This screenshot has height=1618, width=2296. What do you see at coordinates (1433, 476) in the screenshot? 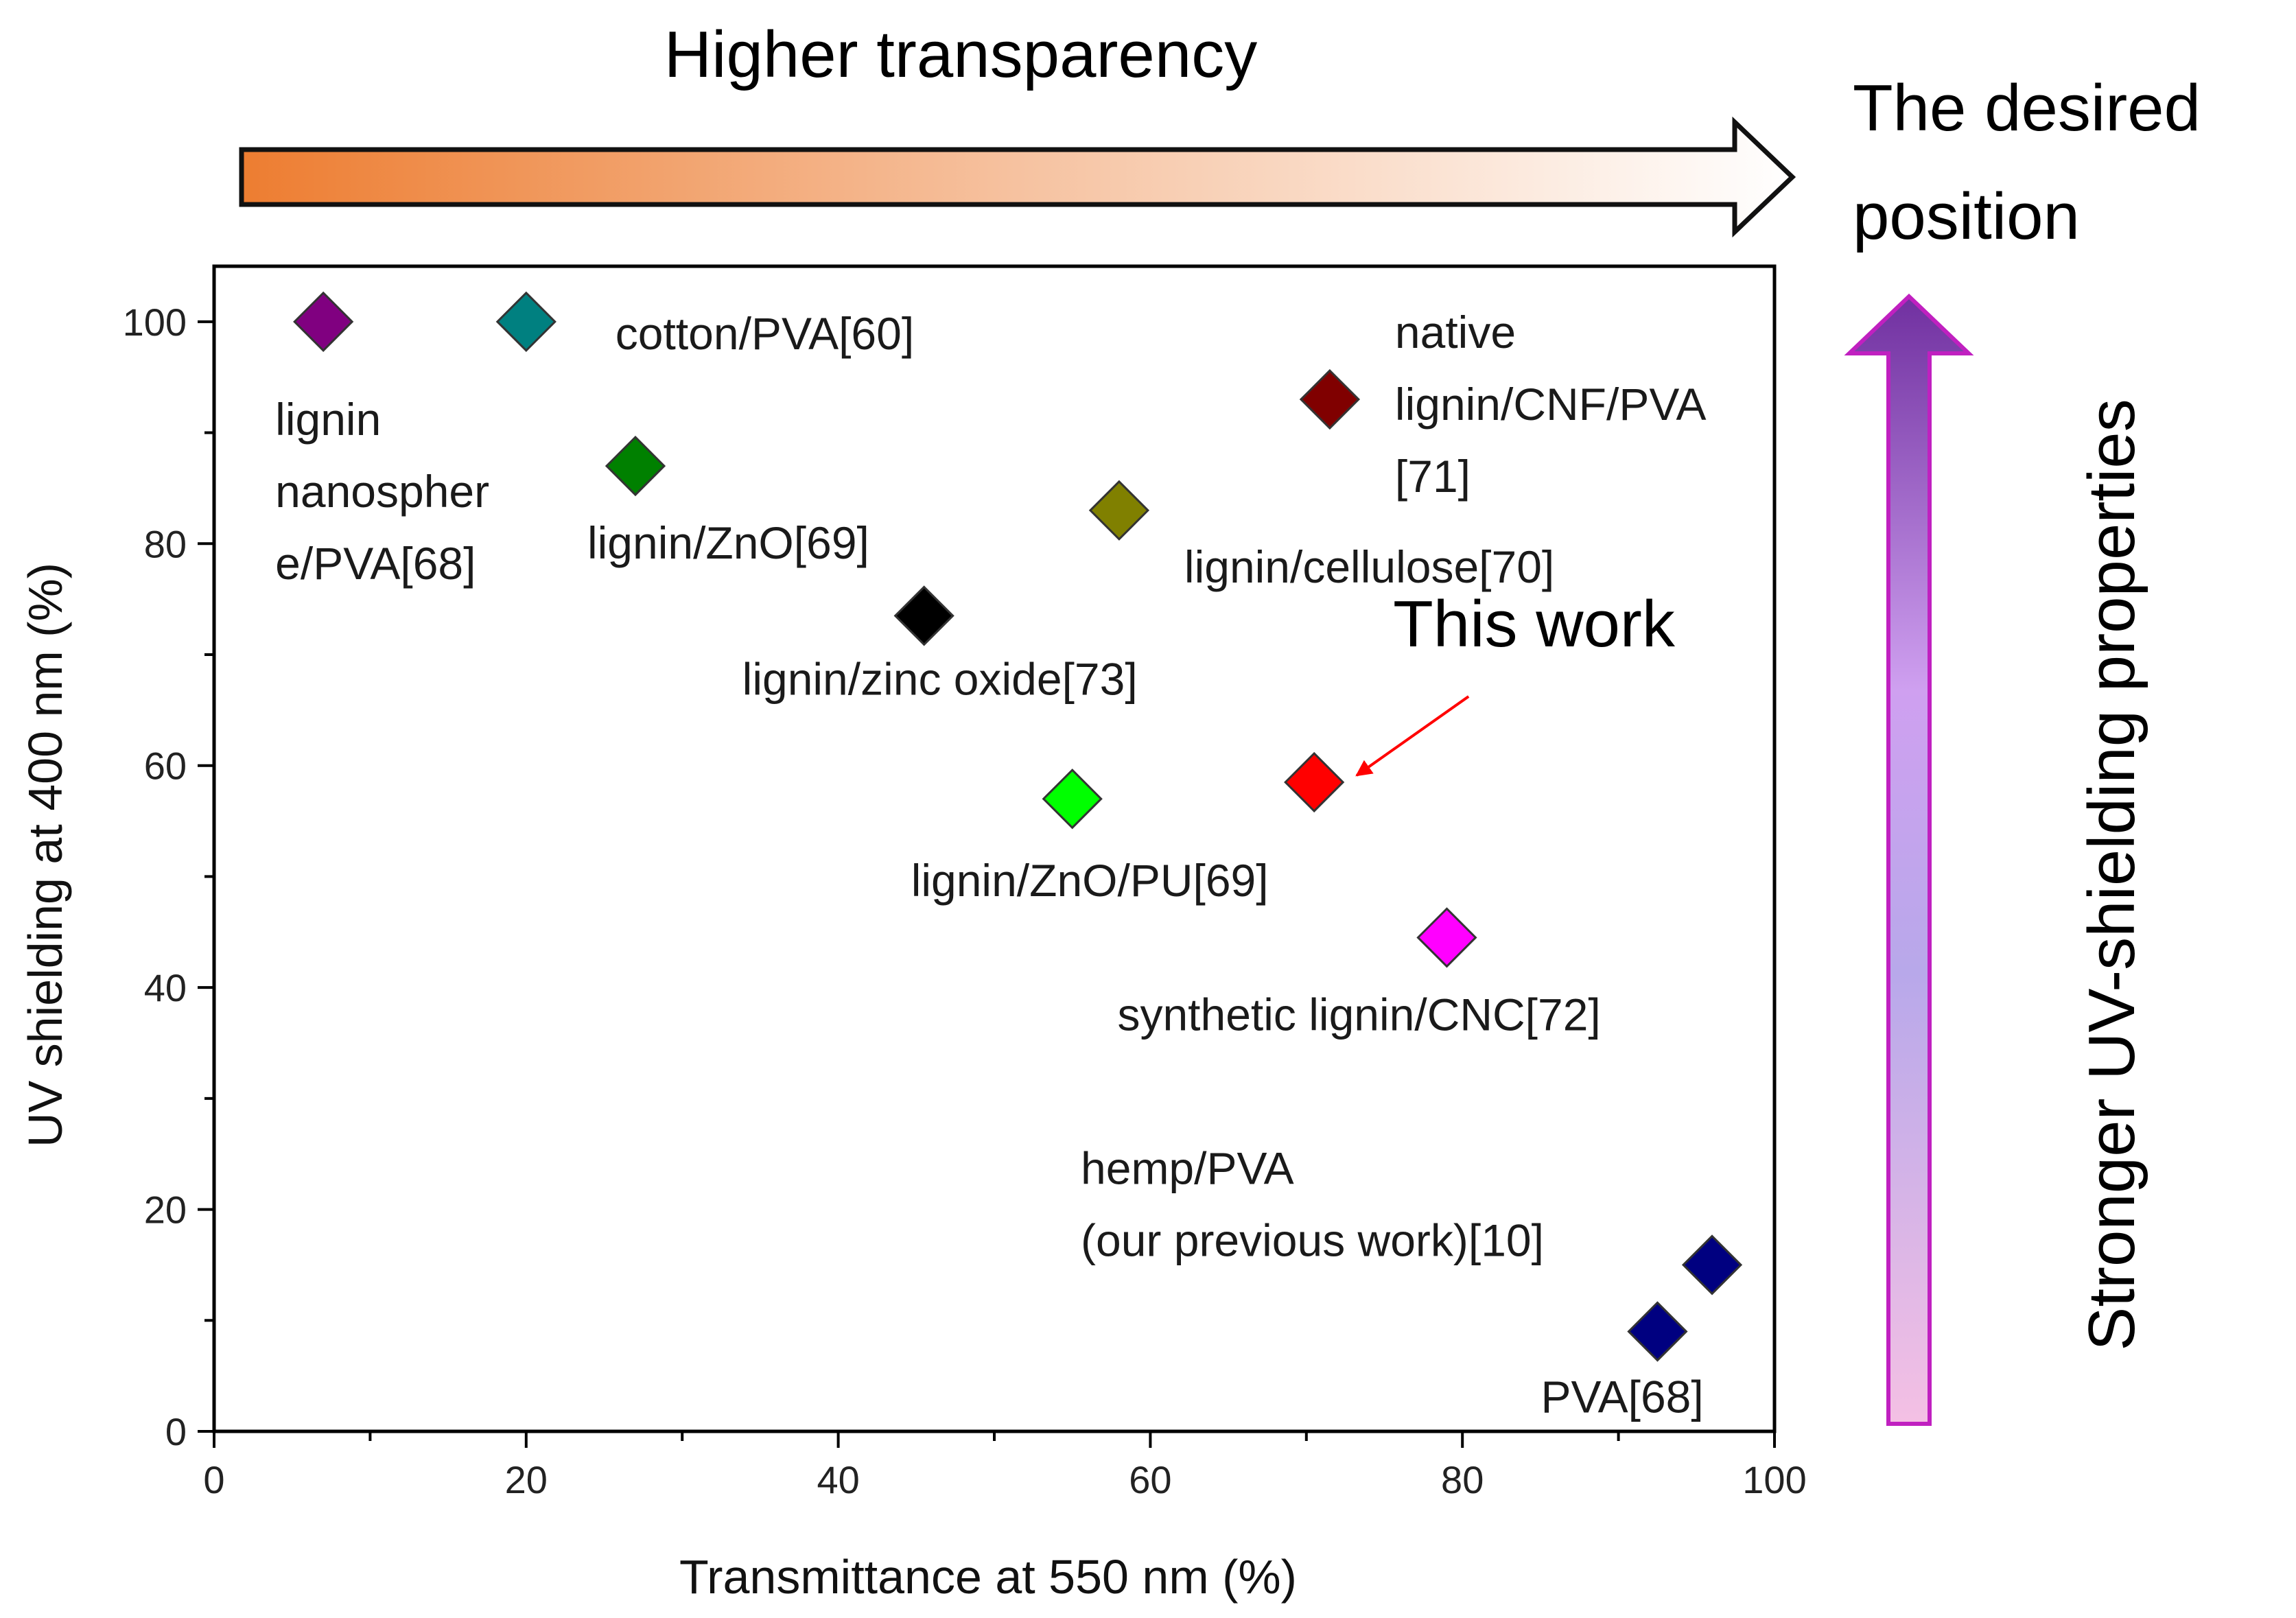
I see `point-label: [71]` at bounding box center [1433, 476].